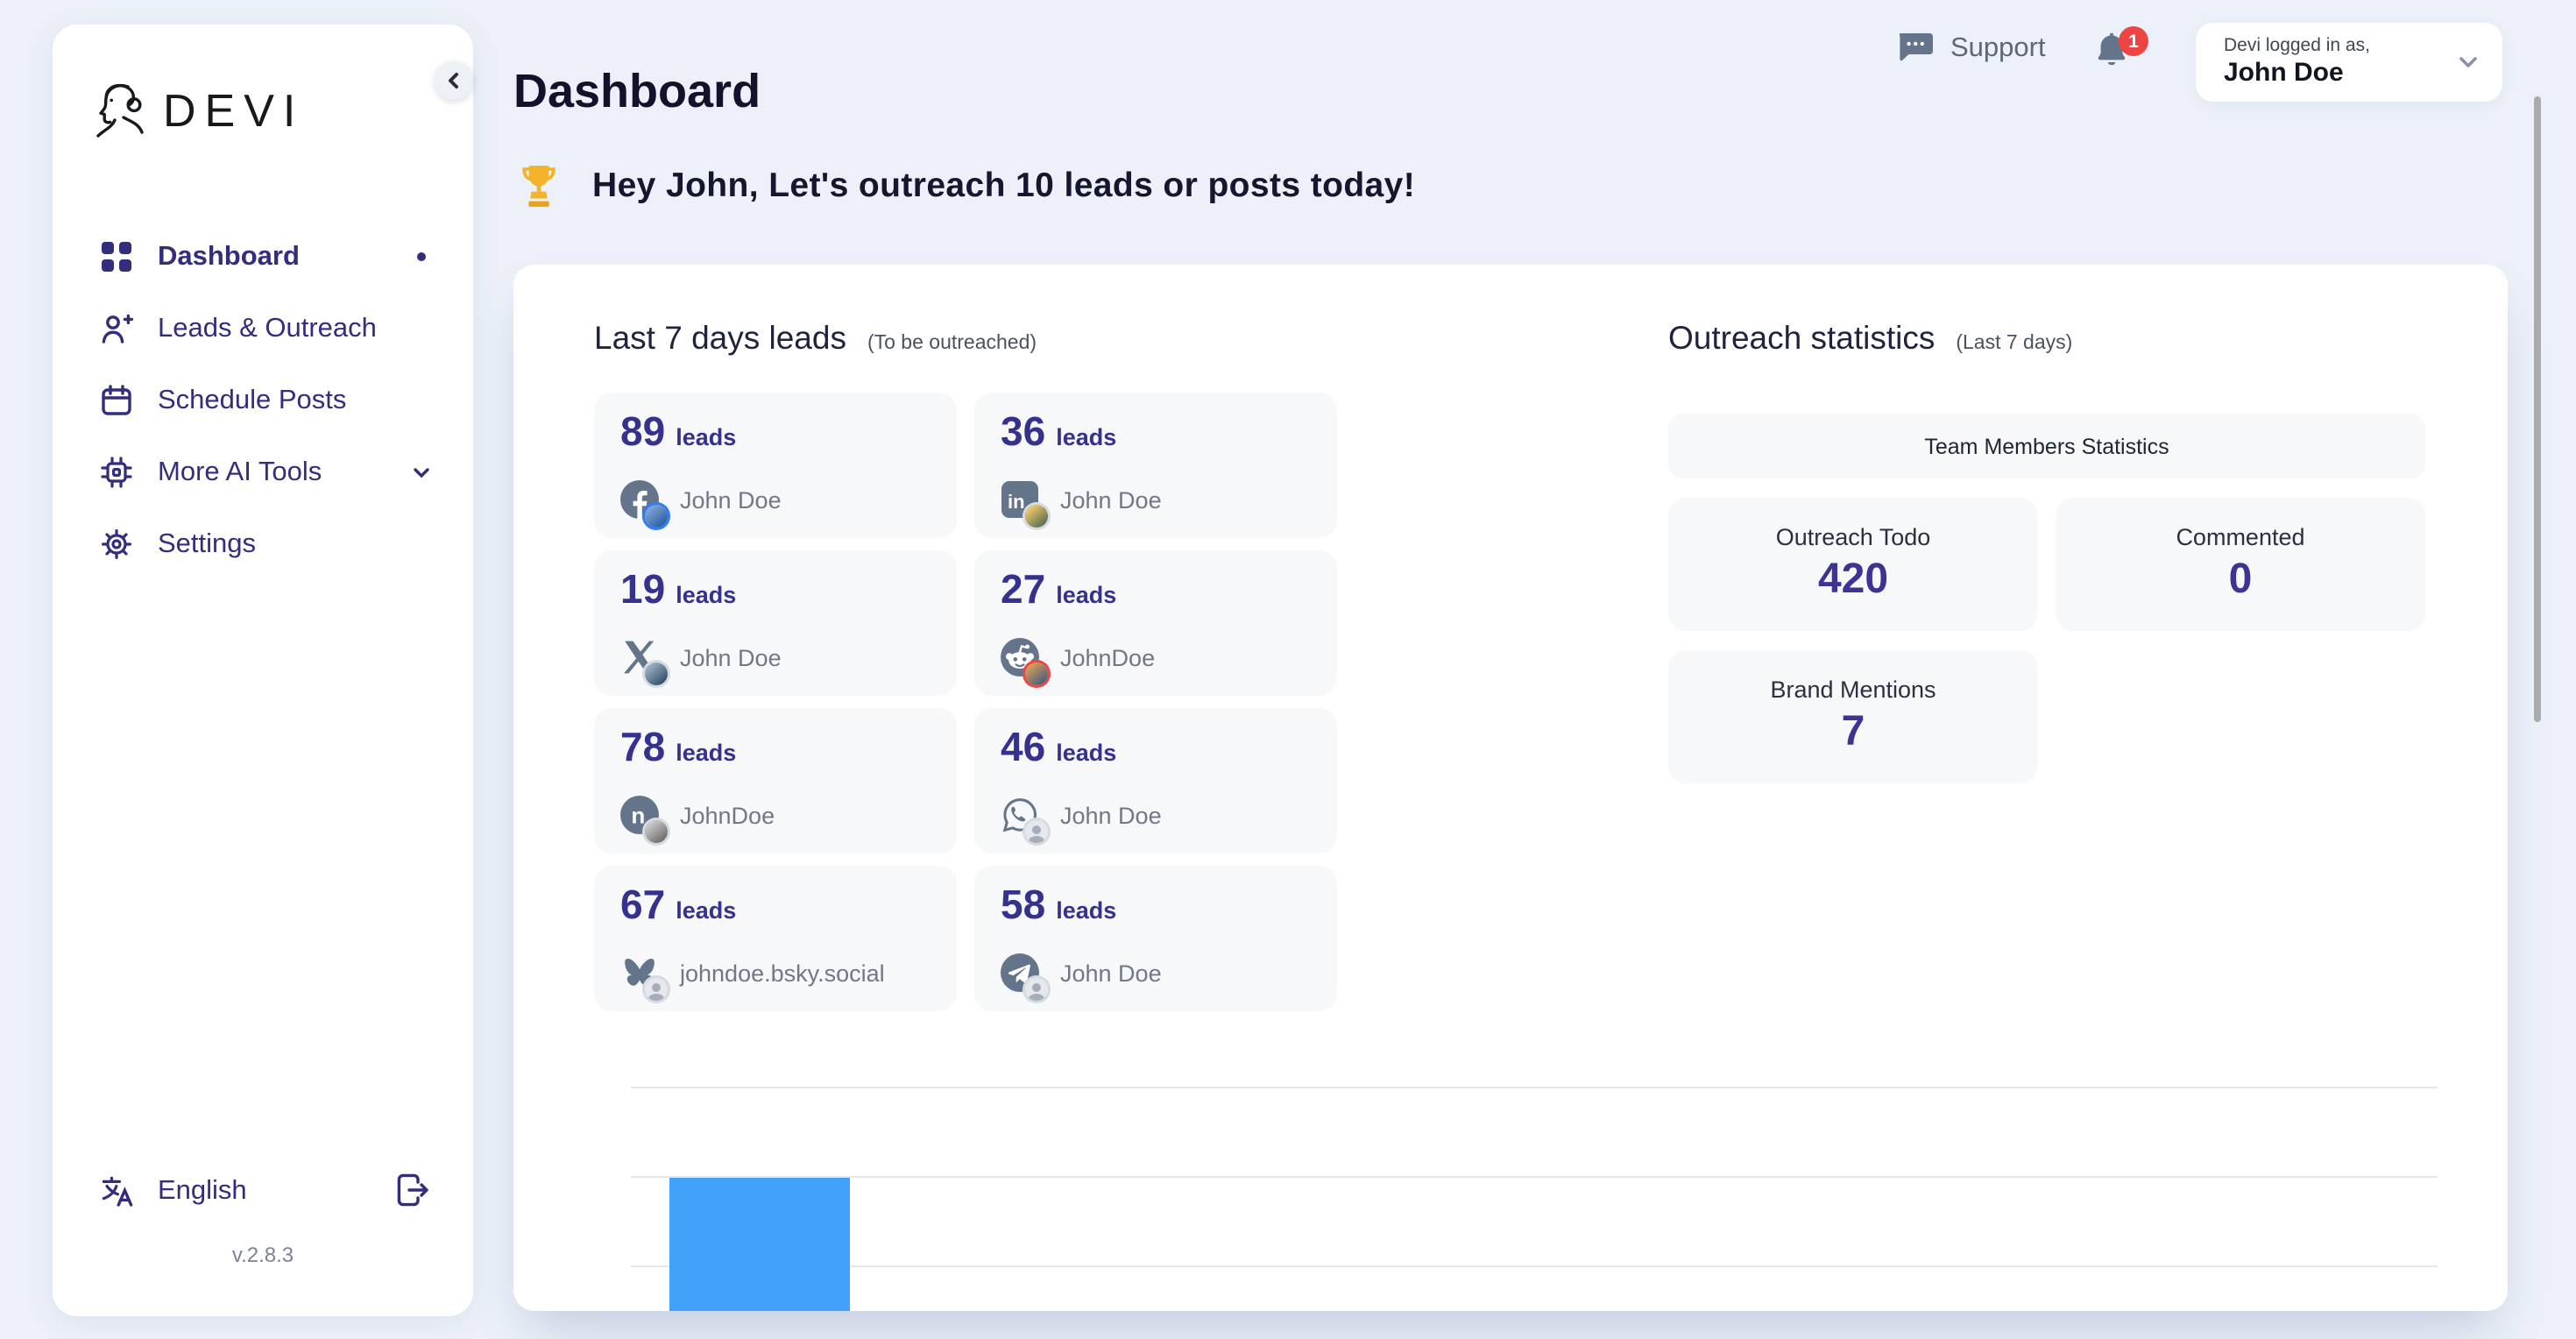  What do you see at coordinates (1534, 1199) in the screenshot?
I see `leads-bar-chart` at bounding box center [1534, 1199].